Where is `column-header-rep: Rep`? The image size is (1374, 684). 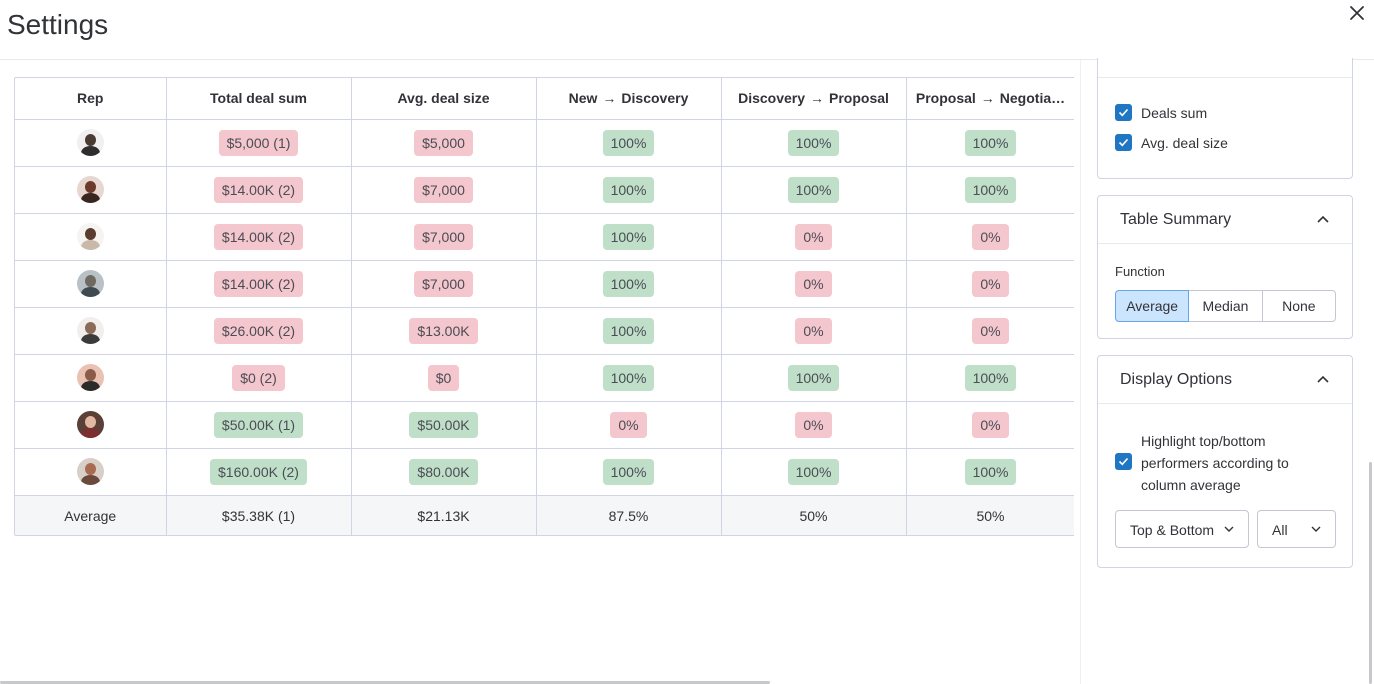 column-header-rep: Rep is located at coordinates (91, 99).